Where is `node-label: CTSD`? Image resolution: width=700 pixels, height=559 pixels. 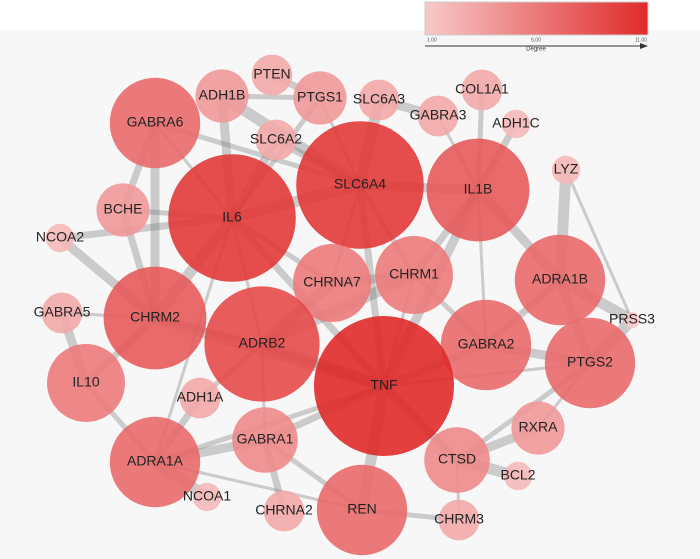
node-label: CTSD is located at coordinates (457, 459).